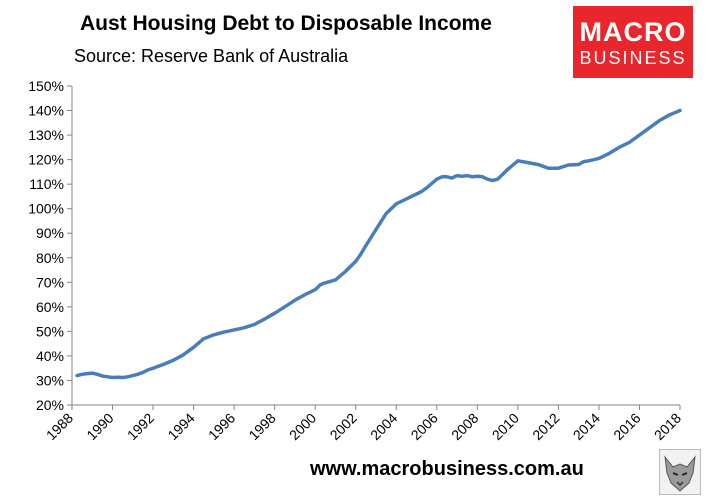 The width and height of the screenshot is (712, 499). What do you see at coordinates (59, 426) in the screenshot?
I see `x-tick-label: 1988` at bounding box center [59, 426].